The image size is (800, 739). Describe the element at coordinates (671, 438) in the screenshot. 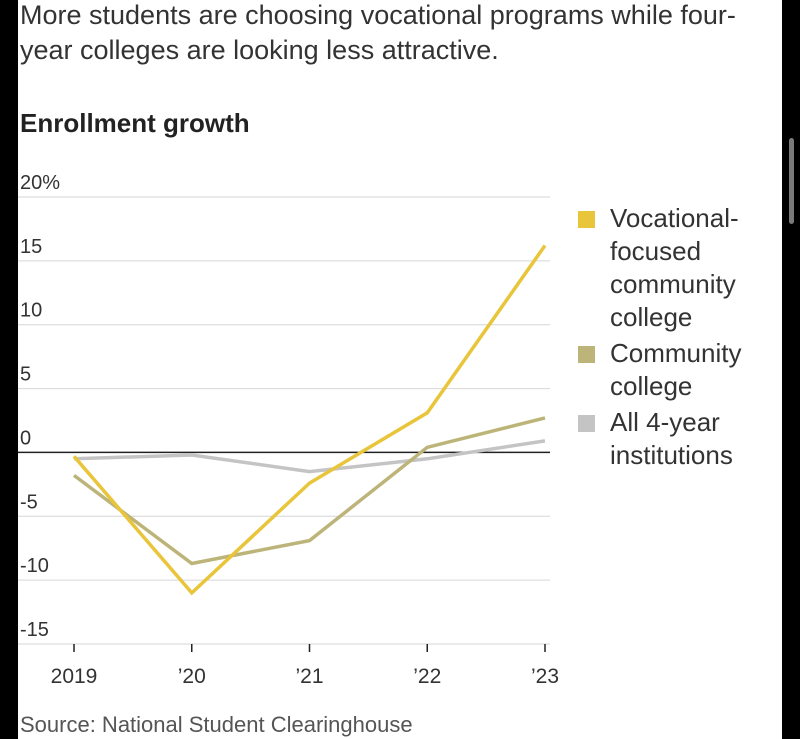

I see `legend-label-four-year: All 4-year institutions` at that location.